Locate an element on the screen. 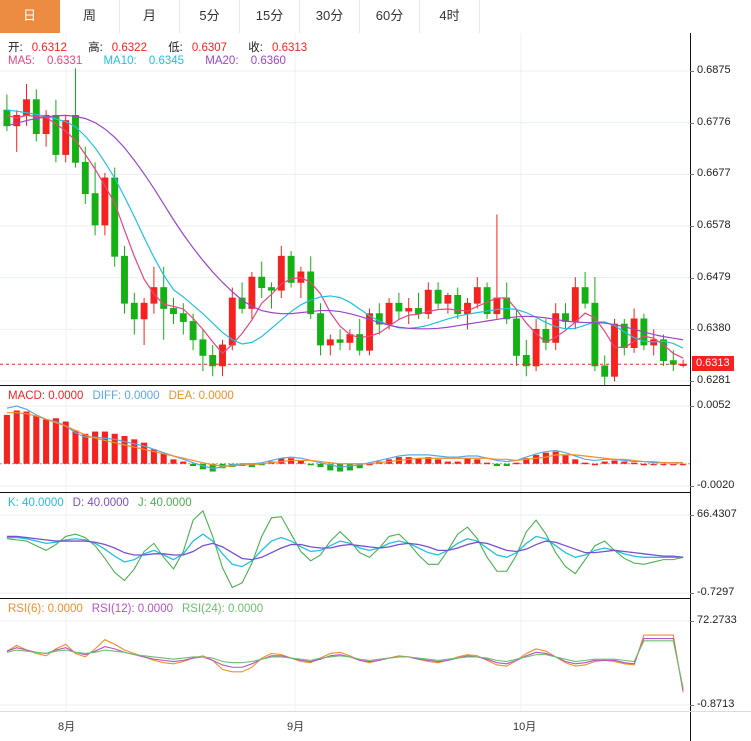 This screenshot has height=741, width=751. macd-panel is located at coordinates (345, 439).